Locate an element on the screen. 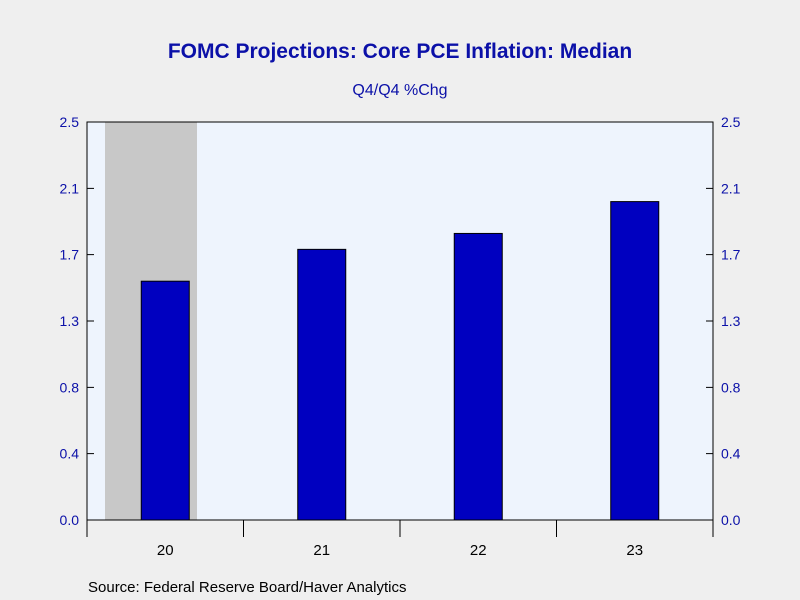 This screenshot has height=600, width=800. y-tick-label-left: 1.3 is located at coordinates (70, 321).